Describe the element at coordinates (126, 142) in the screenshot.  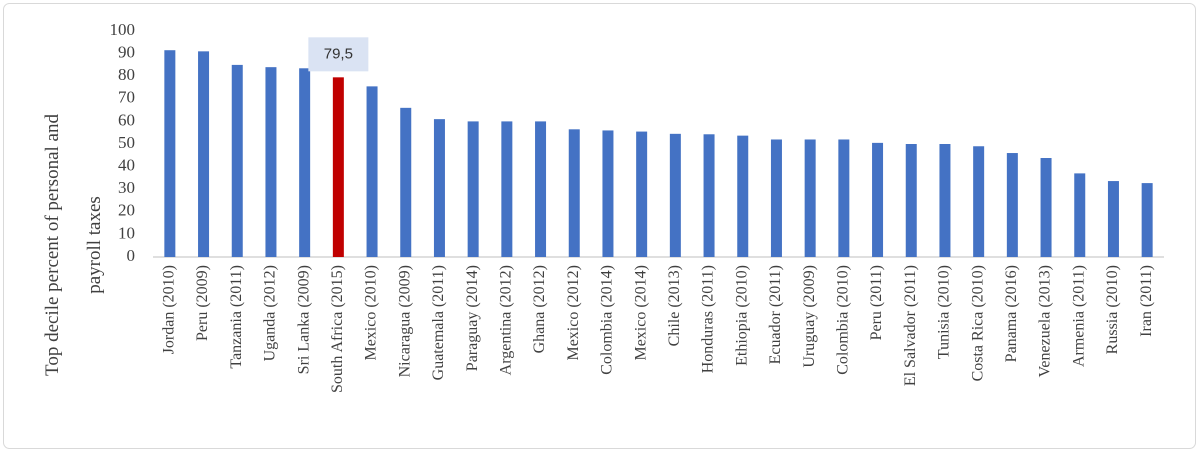
I see `y-tick-label: 50` at that location.